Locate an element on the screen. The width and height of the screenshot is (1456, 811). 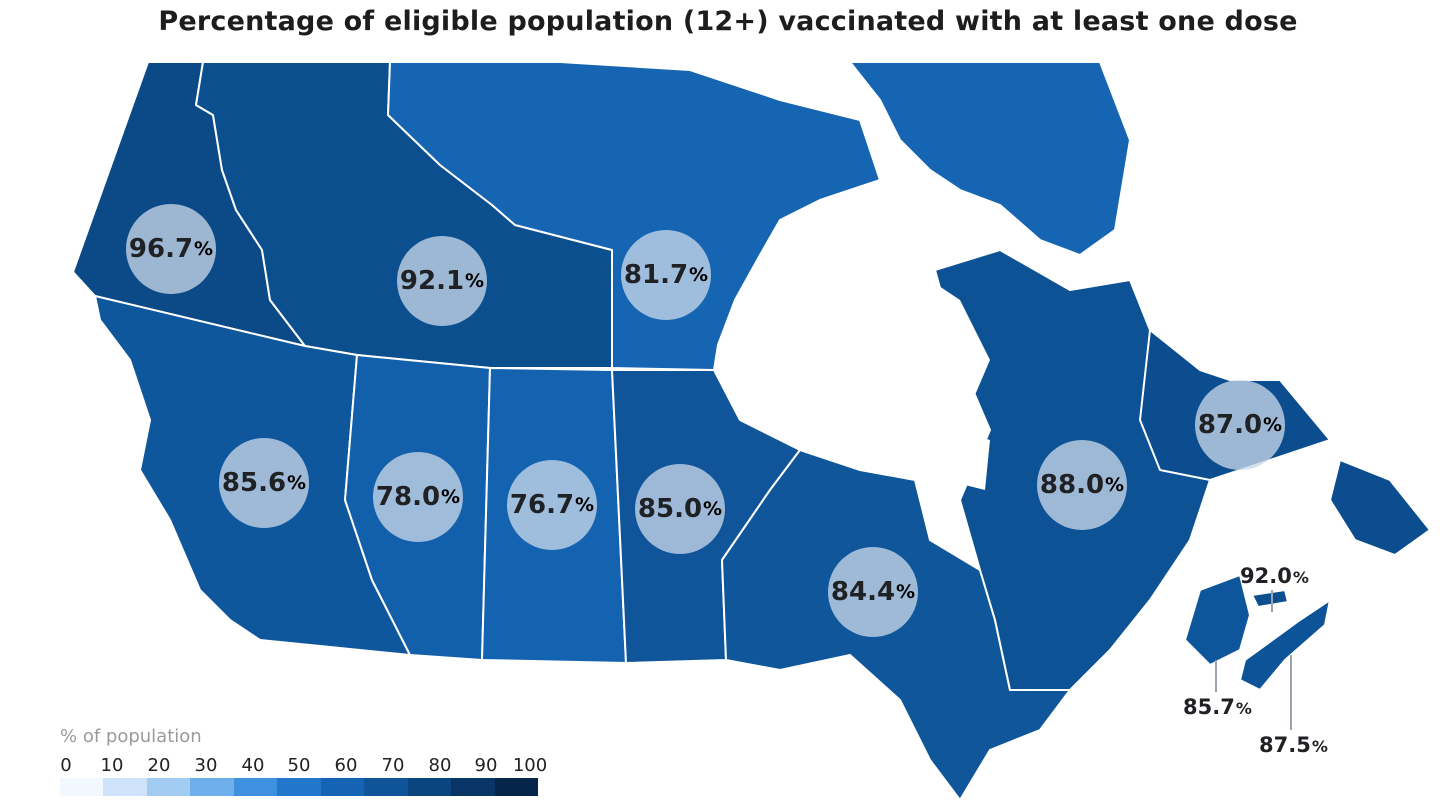
value-label-yt: 96.7 is located at coordinates (161, 249).